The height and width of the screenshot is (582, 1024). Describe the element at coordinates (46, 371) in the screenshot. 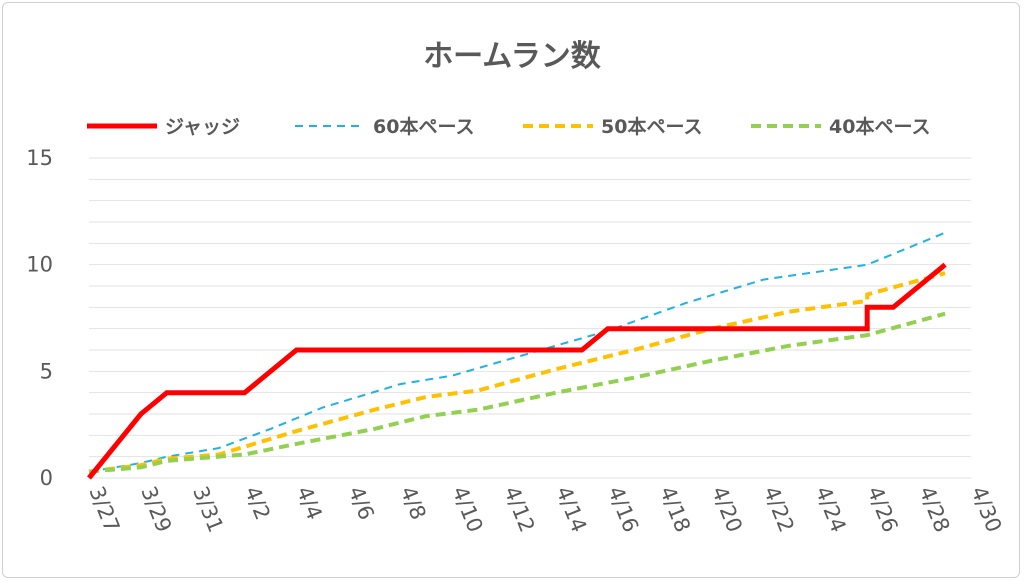

I see `y-tick-label: 5` at that location.